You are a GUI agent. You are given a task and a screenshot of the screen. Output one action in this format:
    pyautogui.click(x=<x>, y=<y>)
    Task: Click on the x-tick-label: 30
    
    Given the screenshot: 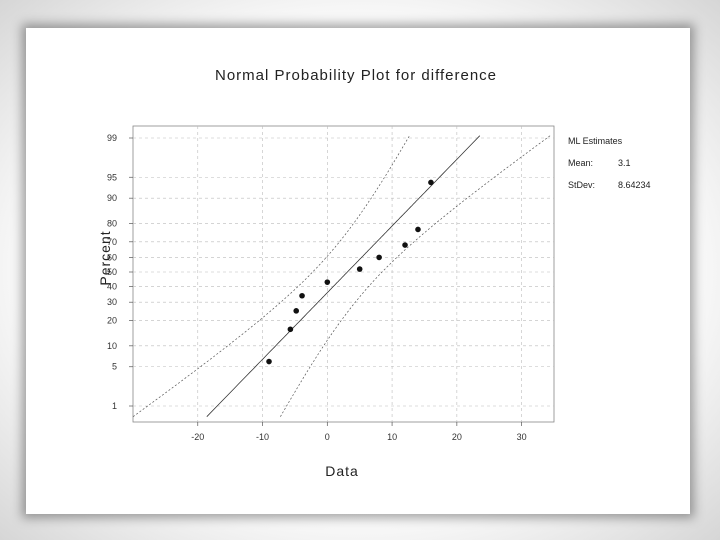 What is the action you would take?
    pyautogui.click(x=522, y=437)
    